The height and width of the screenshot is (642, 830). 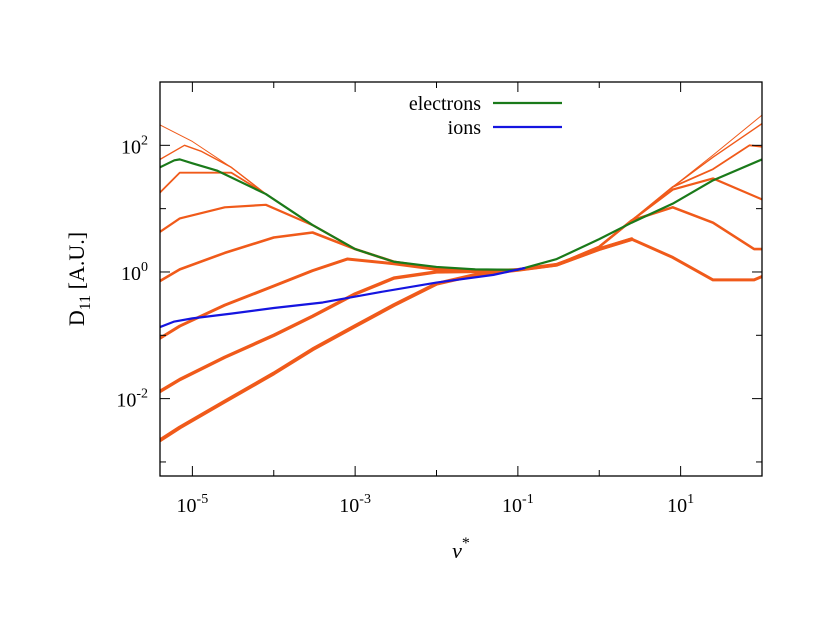 I want to click on y-axis-title: D11 [A.U.], so click(x=79, y=279).